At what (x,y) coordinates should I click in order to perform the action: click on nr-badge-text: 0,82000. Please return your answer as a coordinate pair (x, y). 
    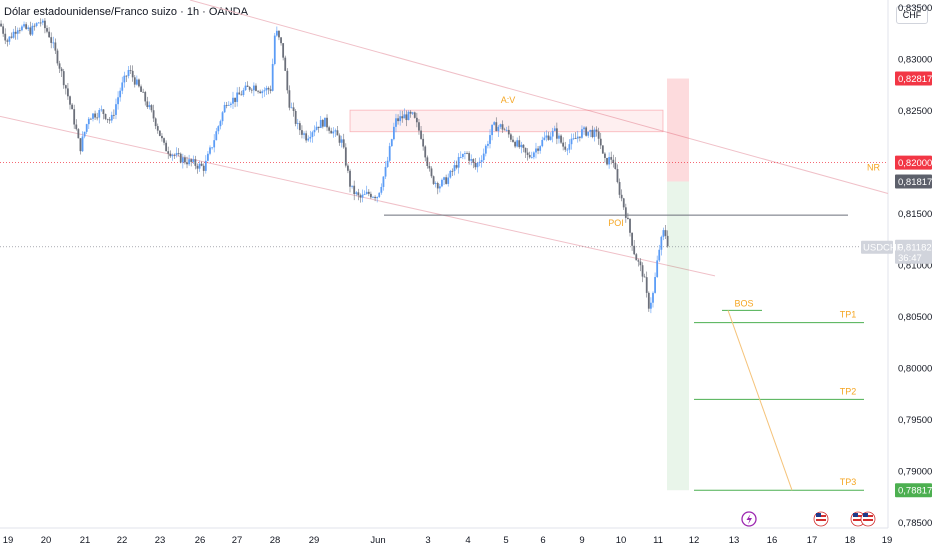
    Looking at the image, I should click on (915, 163).